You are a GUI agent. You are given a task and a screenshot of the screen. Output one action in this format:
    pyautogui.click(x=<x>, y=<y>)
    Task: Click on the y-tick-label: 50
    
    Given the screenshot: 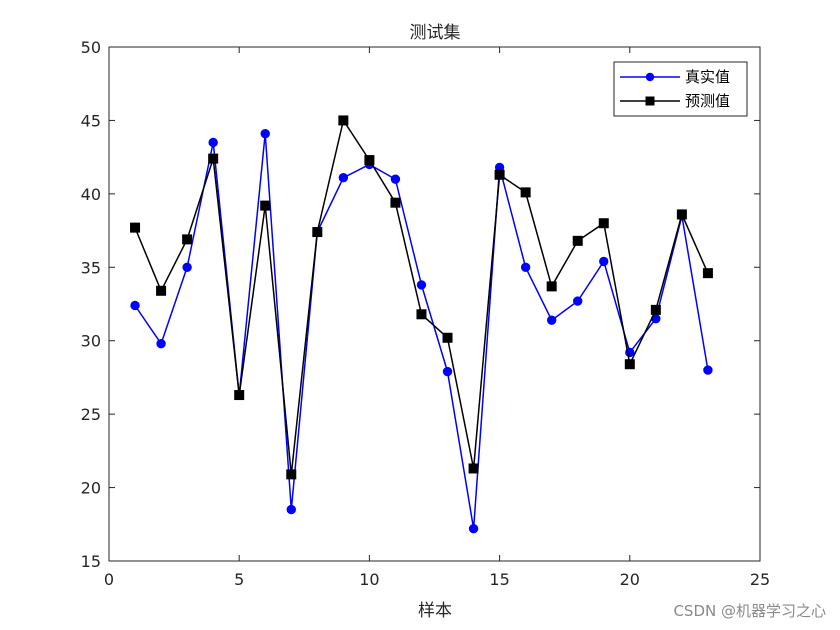 What is the action you would take?
    pyautogui.click(x=91, y=47)
    